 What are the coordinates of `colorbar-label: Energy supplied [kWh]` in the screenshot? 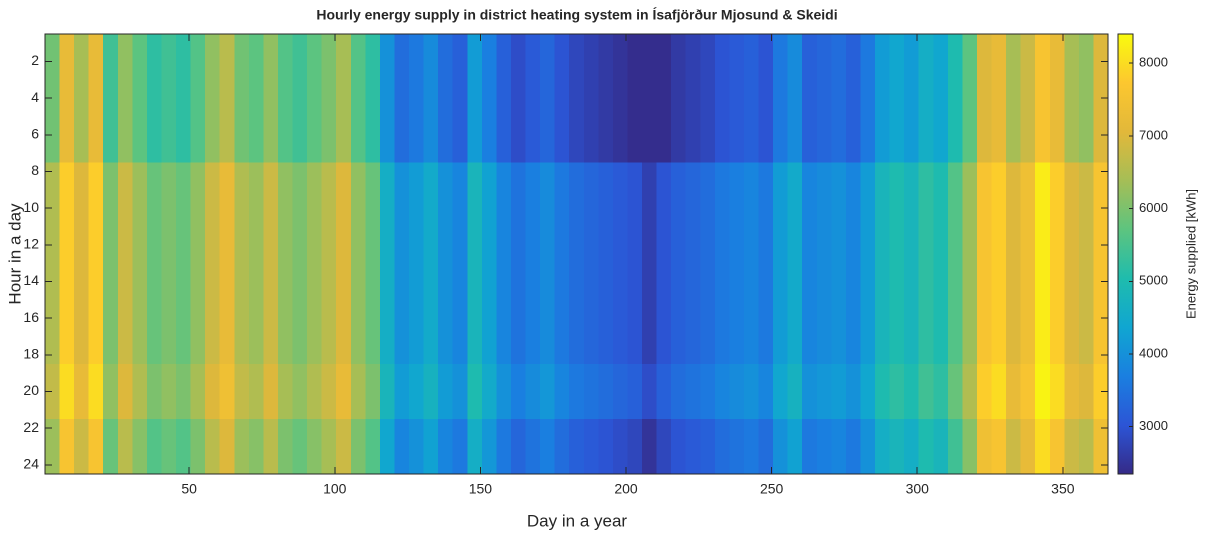 It's located at (1190, 254).